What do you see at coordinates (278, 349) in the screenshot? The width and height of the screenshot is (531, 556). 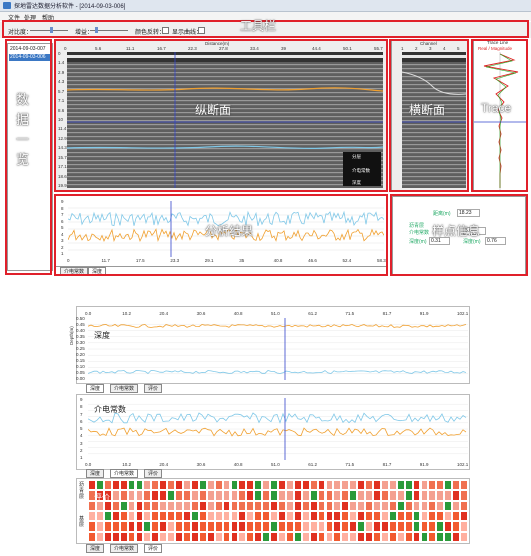 I see `depth-plot` at bounding box center [278, 349].